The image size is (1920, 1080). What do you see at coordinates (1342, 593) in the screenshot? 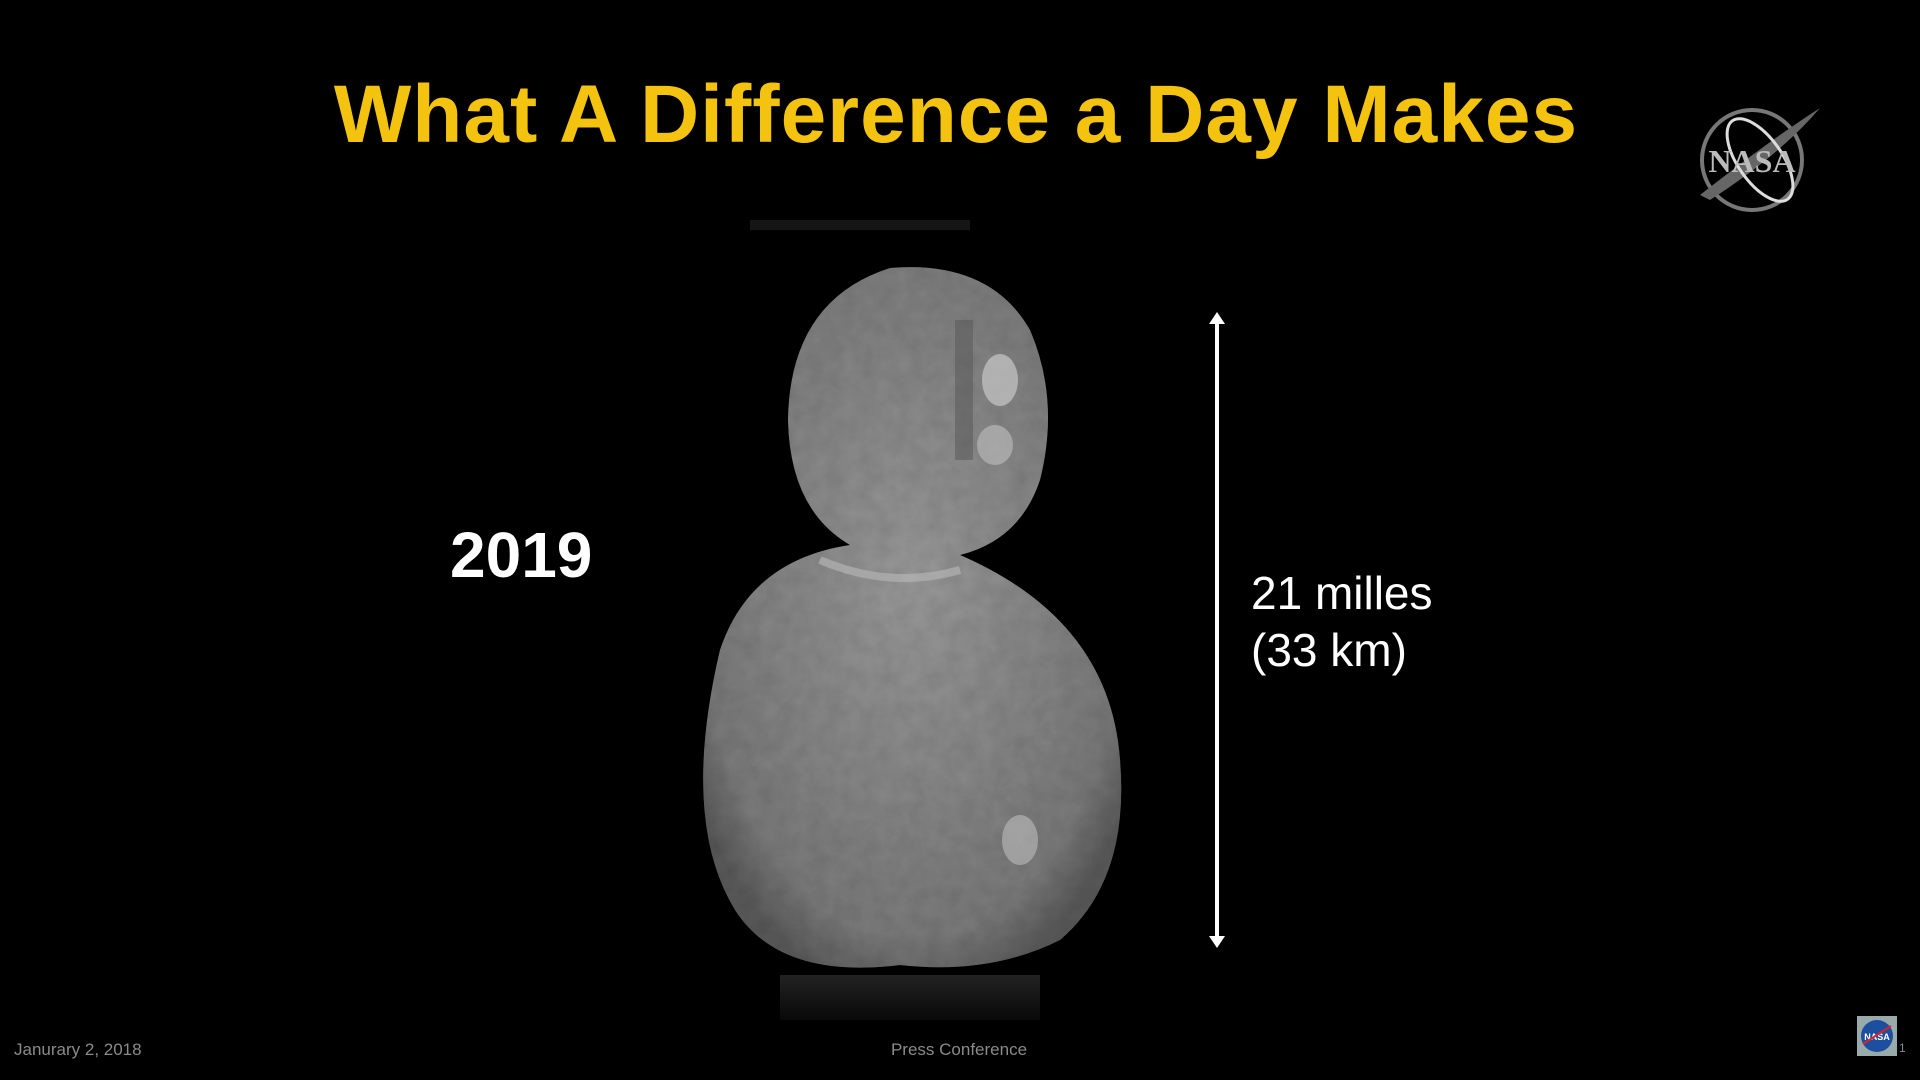
I see `dimension-miles: 21 milles` at bounding box center [1342, 593].